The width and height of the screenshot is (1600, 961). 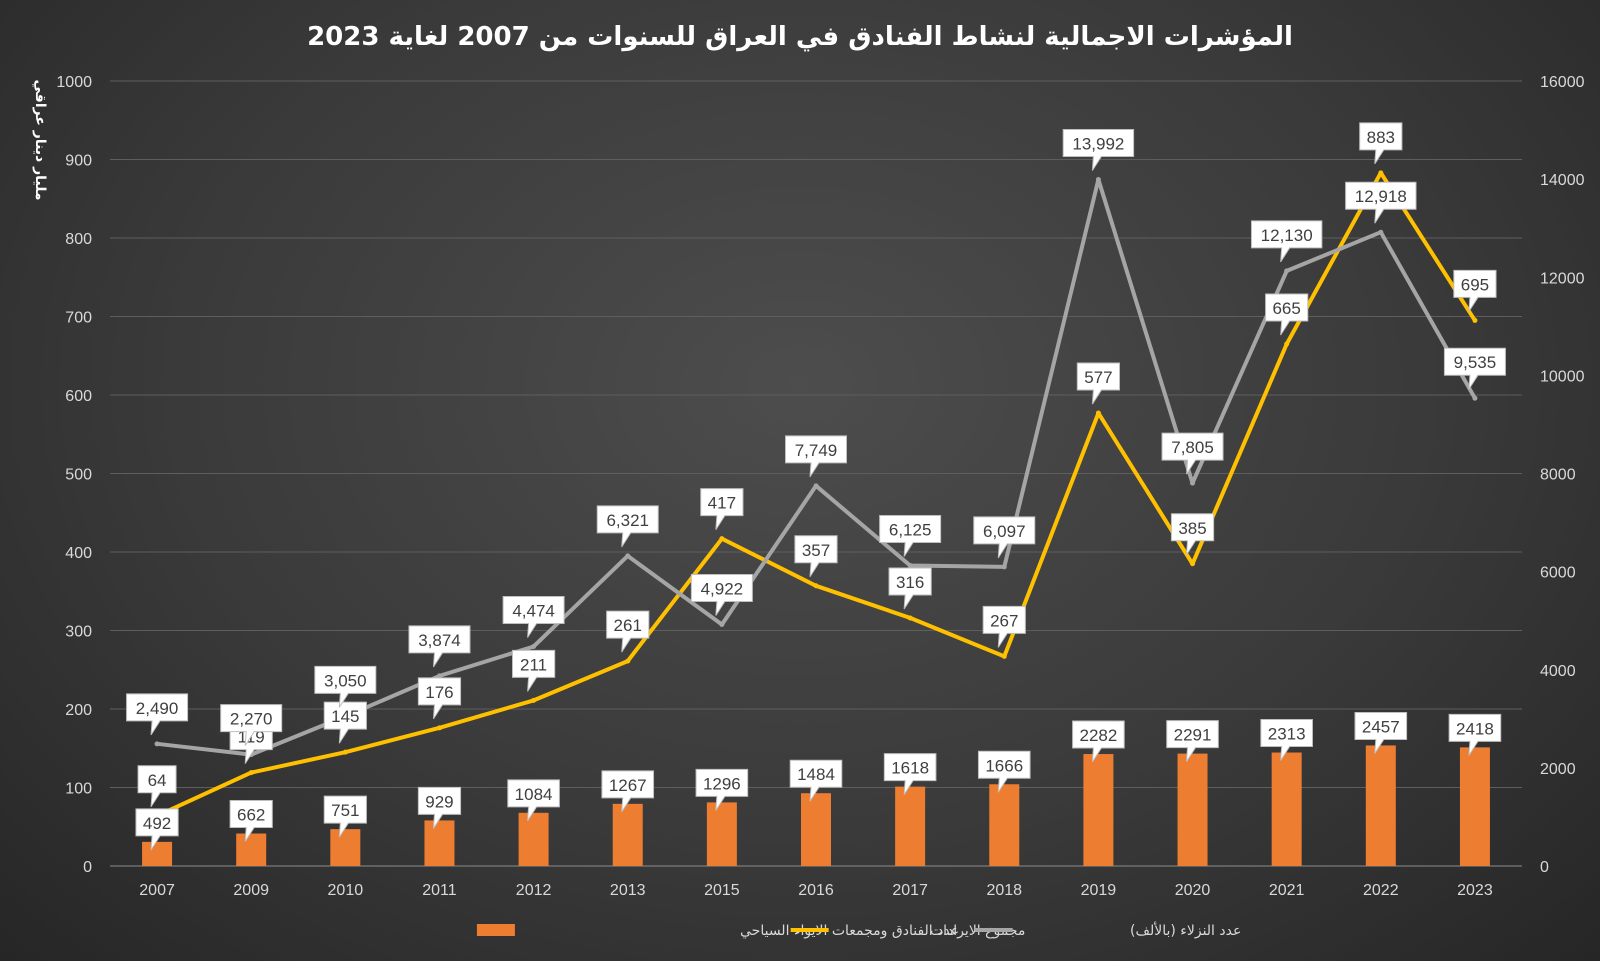 I want to click on data-label-text: 7,749, so click(x=816, y=450).